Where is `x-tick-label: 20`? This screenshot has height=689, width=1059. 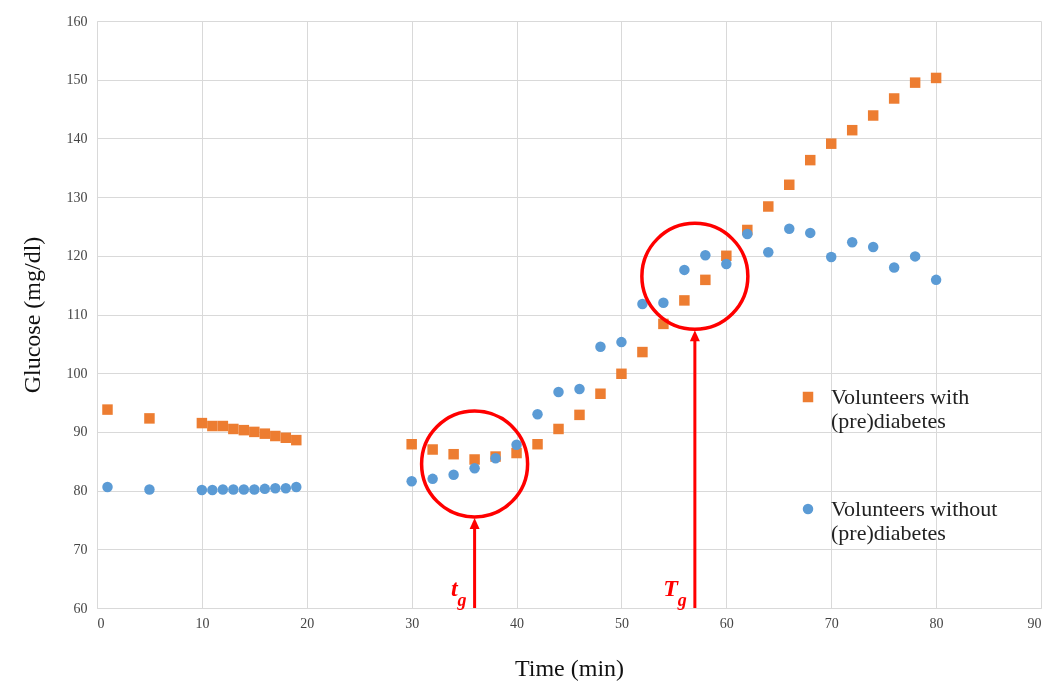 x-tick-label: 20 is located at coordinates (307, 623).